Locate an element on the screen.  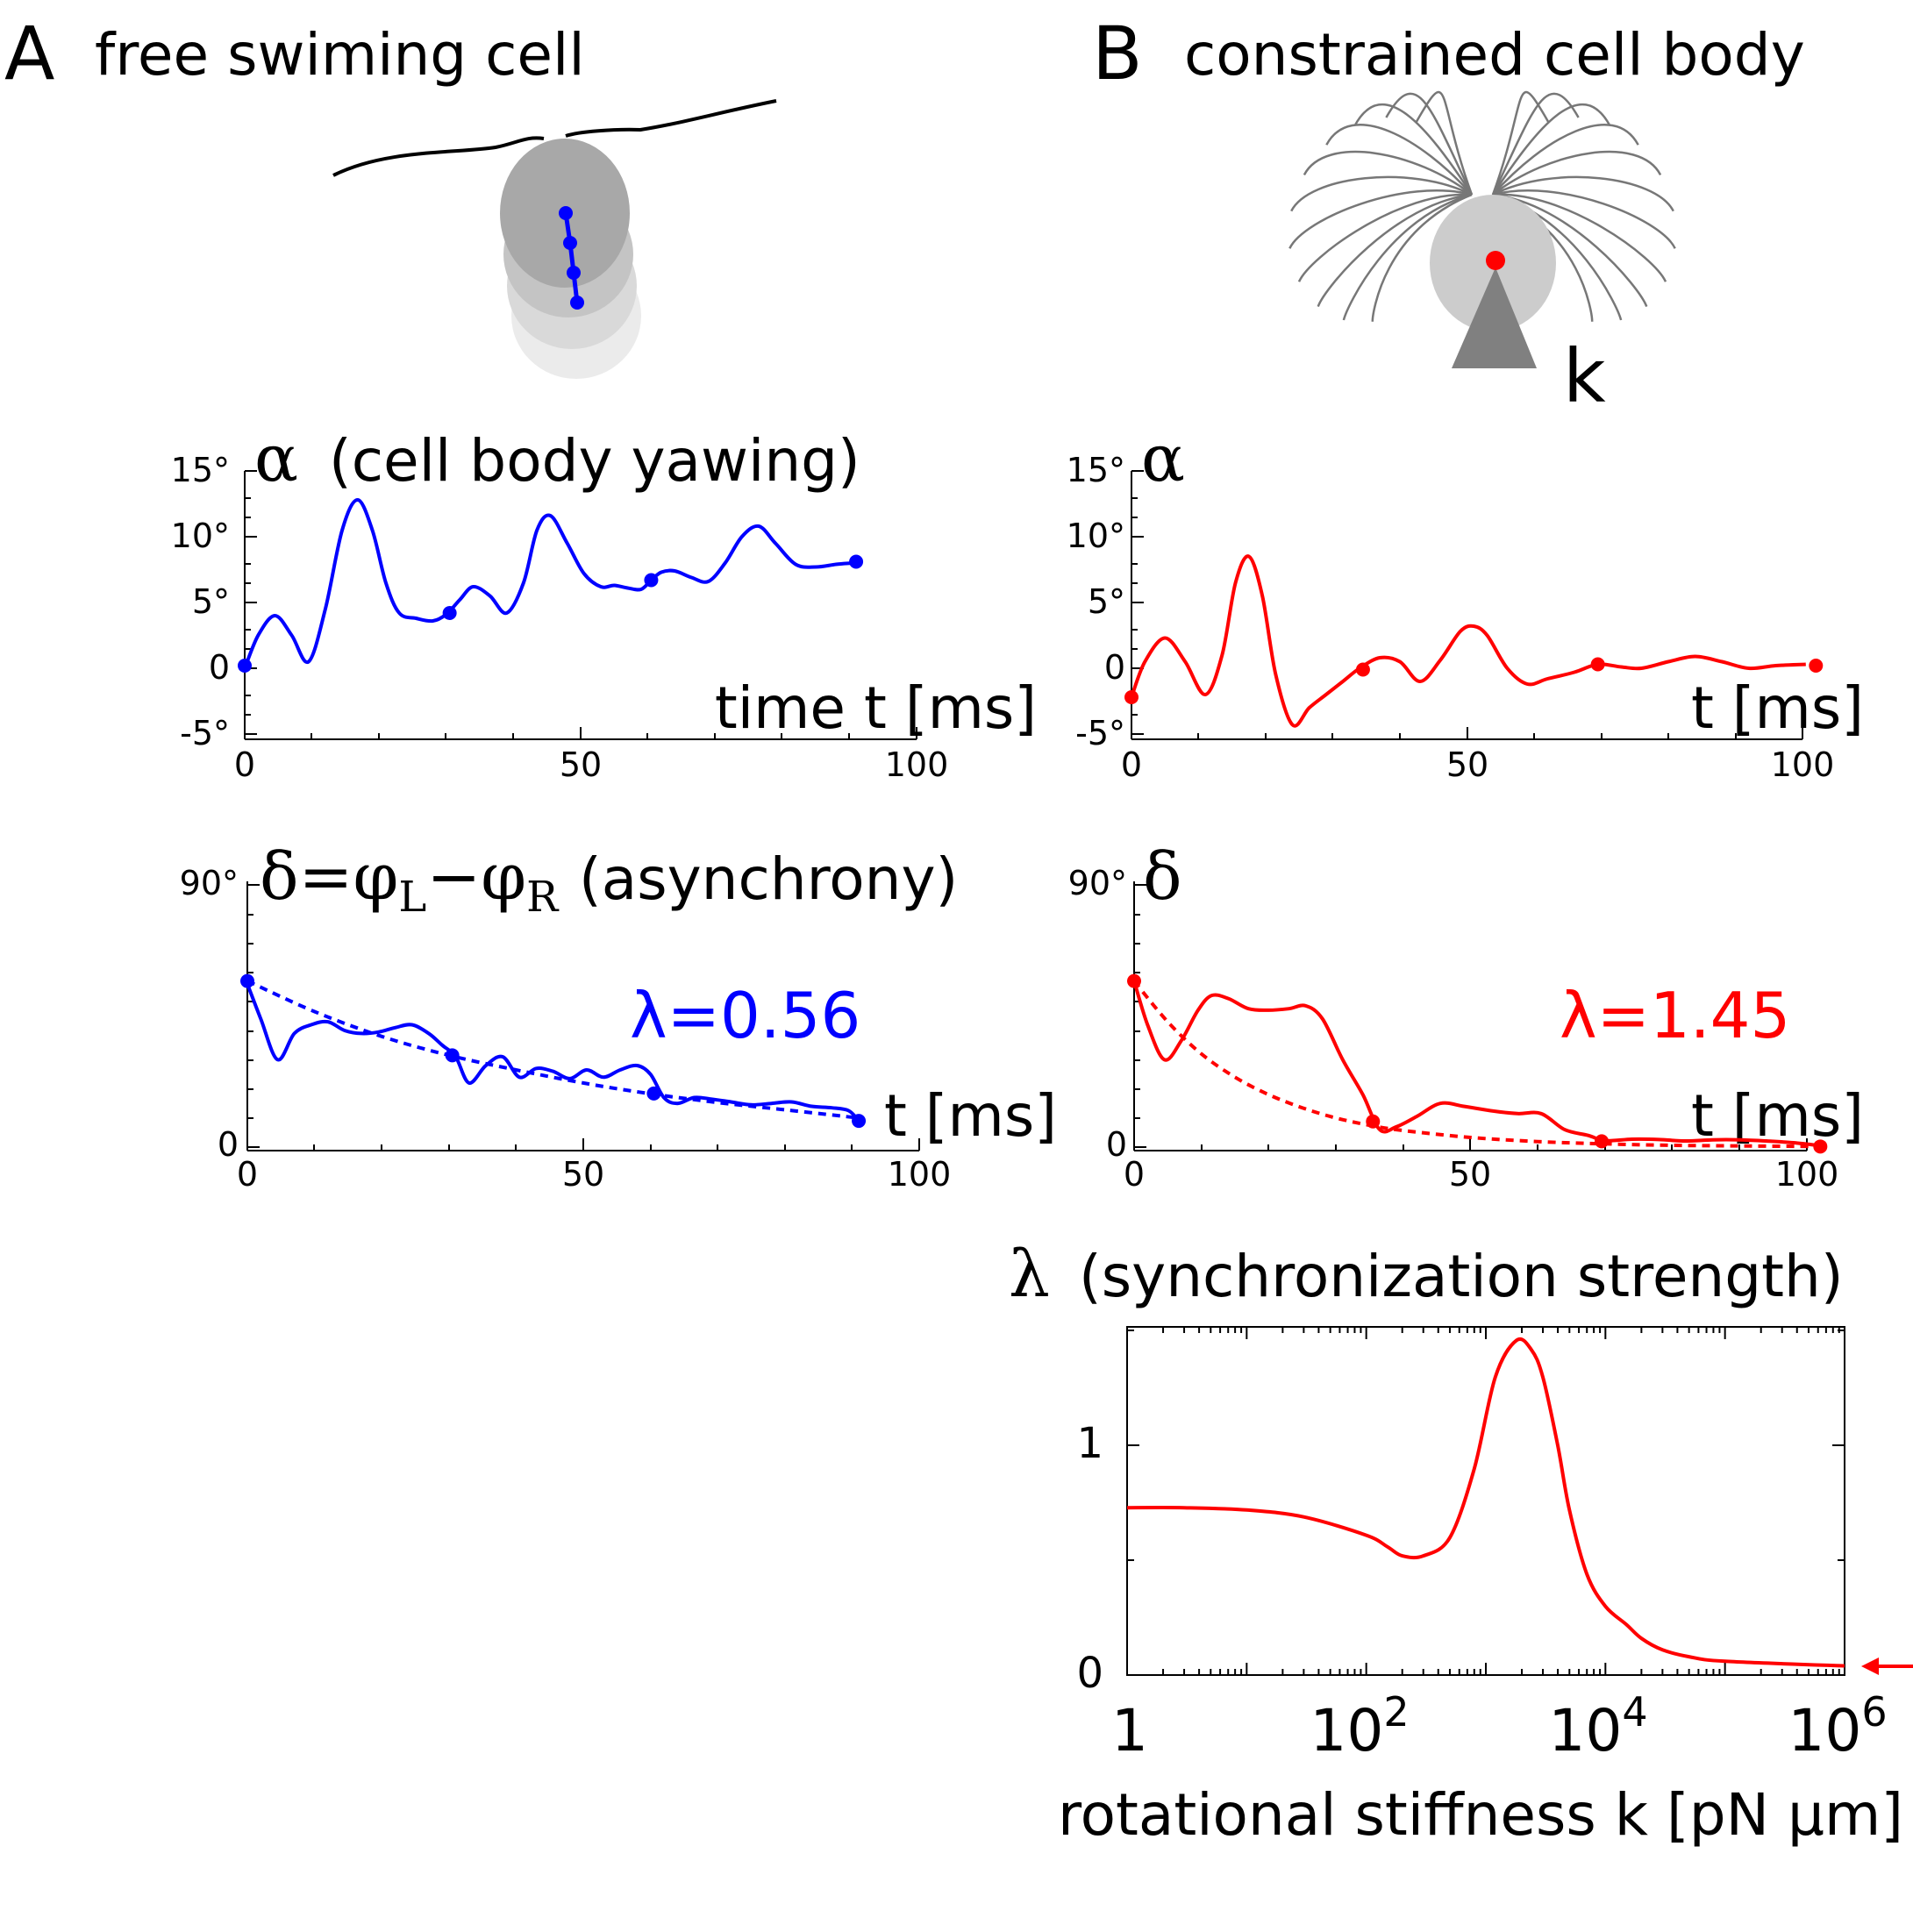
alpha-constrained-ytick: -5° is located at coordinates (1100, 733).